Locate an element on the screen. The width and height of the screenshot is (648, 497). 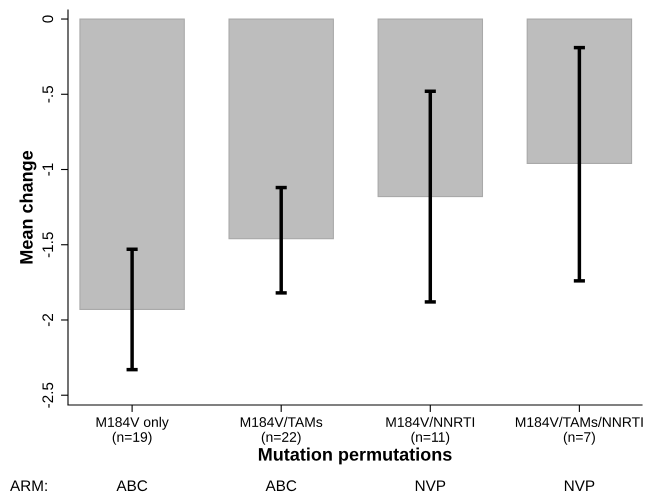
x-tick-label: M184V only (n=19) is located at coordinates (132, 430).